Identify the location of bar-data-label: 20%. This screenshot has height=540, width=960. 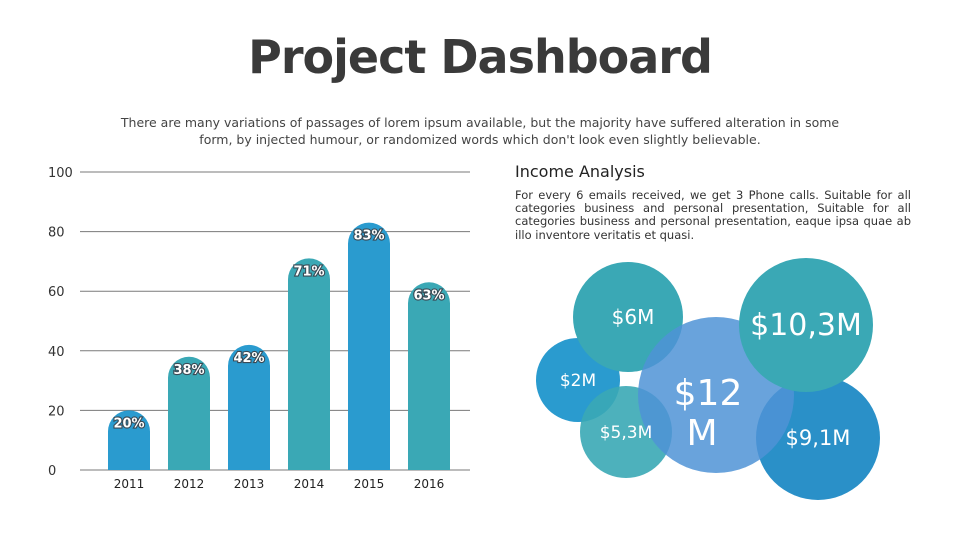
(128, 423).